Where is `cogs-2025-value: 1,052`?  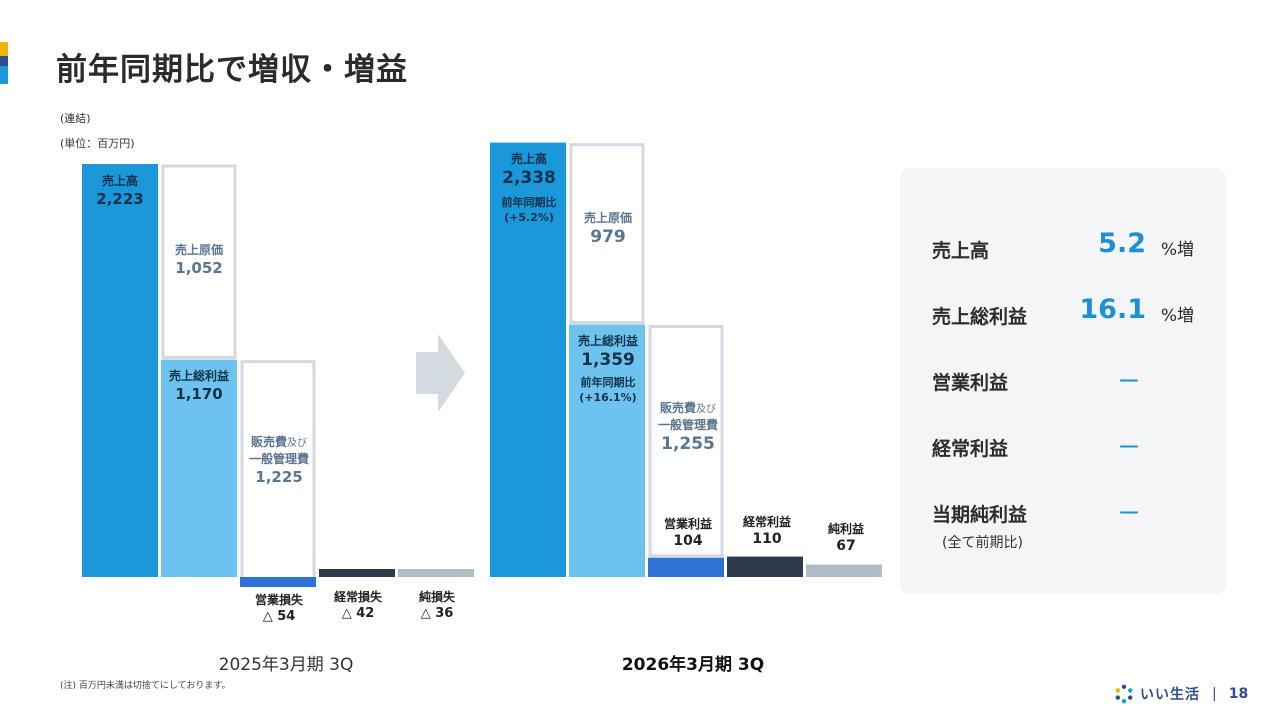 cogs-2025-value: 1,052 is located at coordinates (199, 268).